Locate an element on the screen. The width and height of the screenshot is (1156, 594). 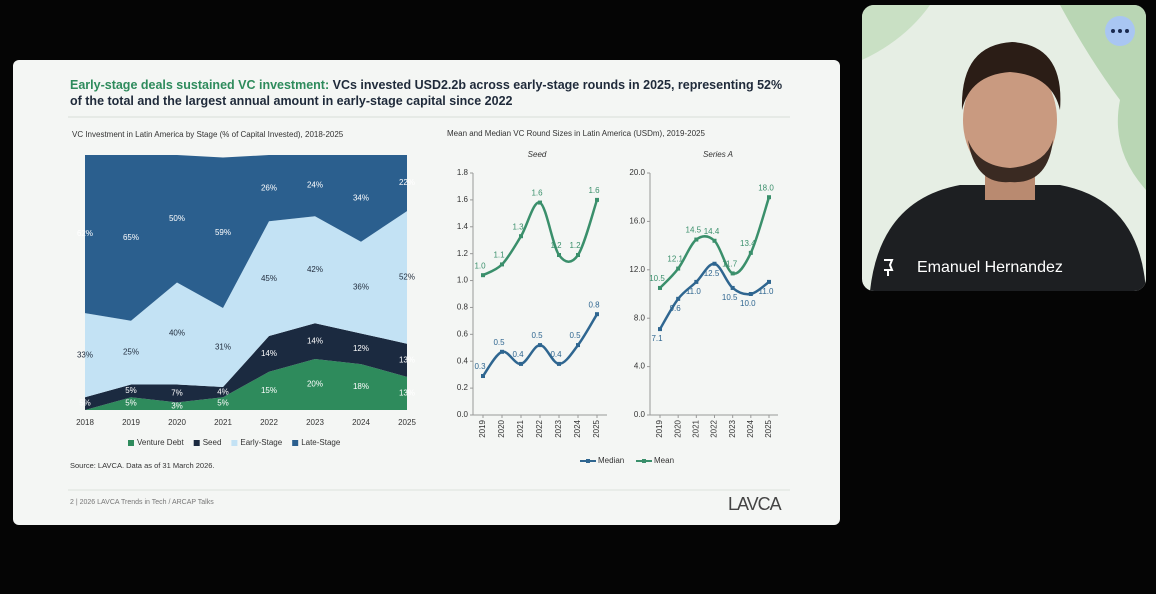
video-tile: Emanuel Hernandez is located at coordinates (1004, 148).